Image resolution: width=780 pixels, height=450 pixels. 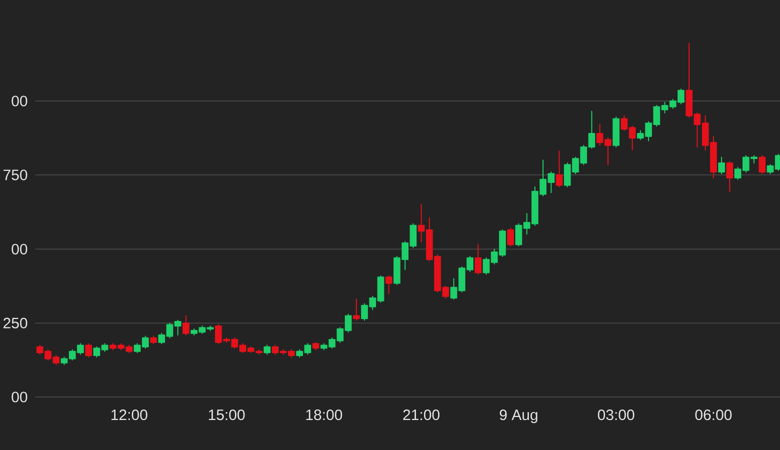 I want to click on x-tick-label: 03:00, so click(x=616, y=415).